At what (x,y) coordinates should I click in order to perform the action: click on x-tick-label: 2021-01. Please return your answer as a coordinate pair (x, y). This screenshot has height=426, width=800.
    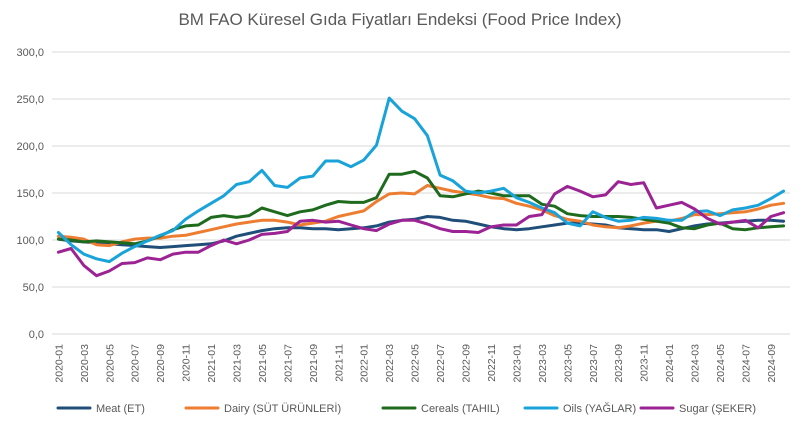
    Looking at the image, I should click on (212, 363).